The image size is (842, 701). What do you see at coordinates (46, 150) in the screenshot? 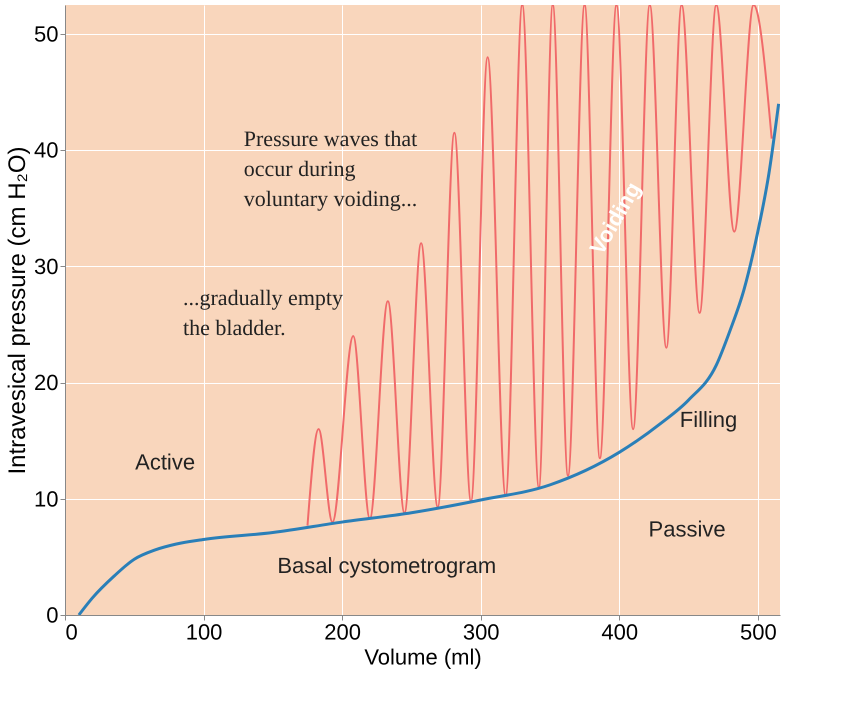
I see `y-tick-label: 40` at bounding box center [46, 150].